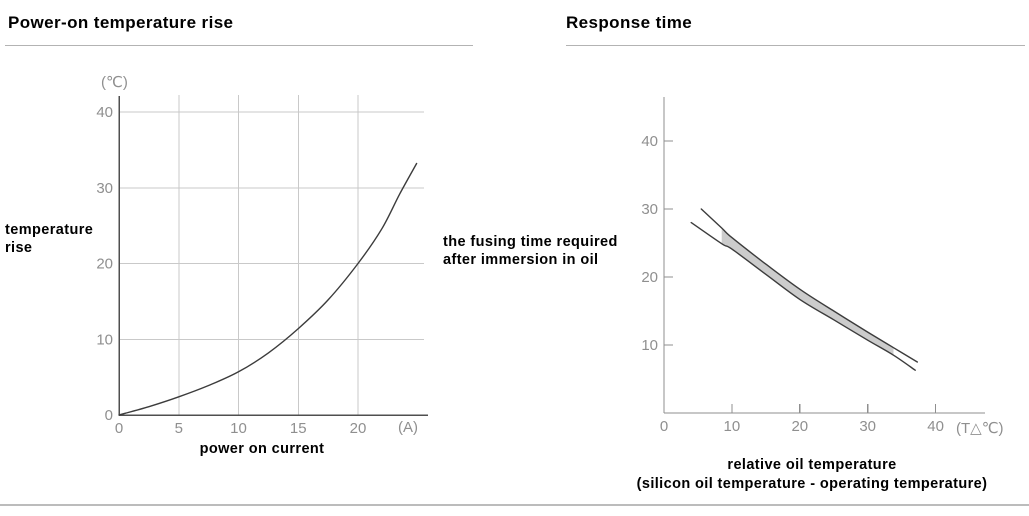 The image size is (1029, 516). What do you see at coordinates (795, 45) in the screenshot?
I see `right-title-underline` at bounding box center [795, 45].